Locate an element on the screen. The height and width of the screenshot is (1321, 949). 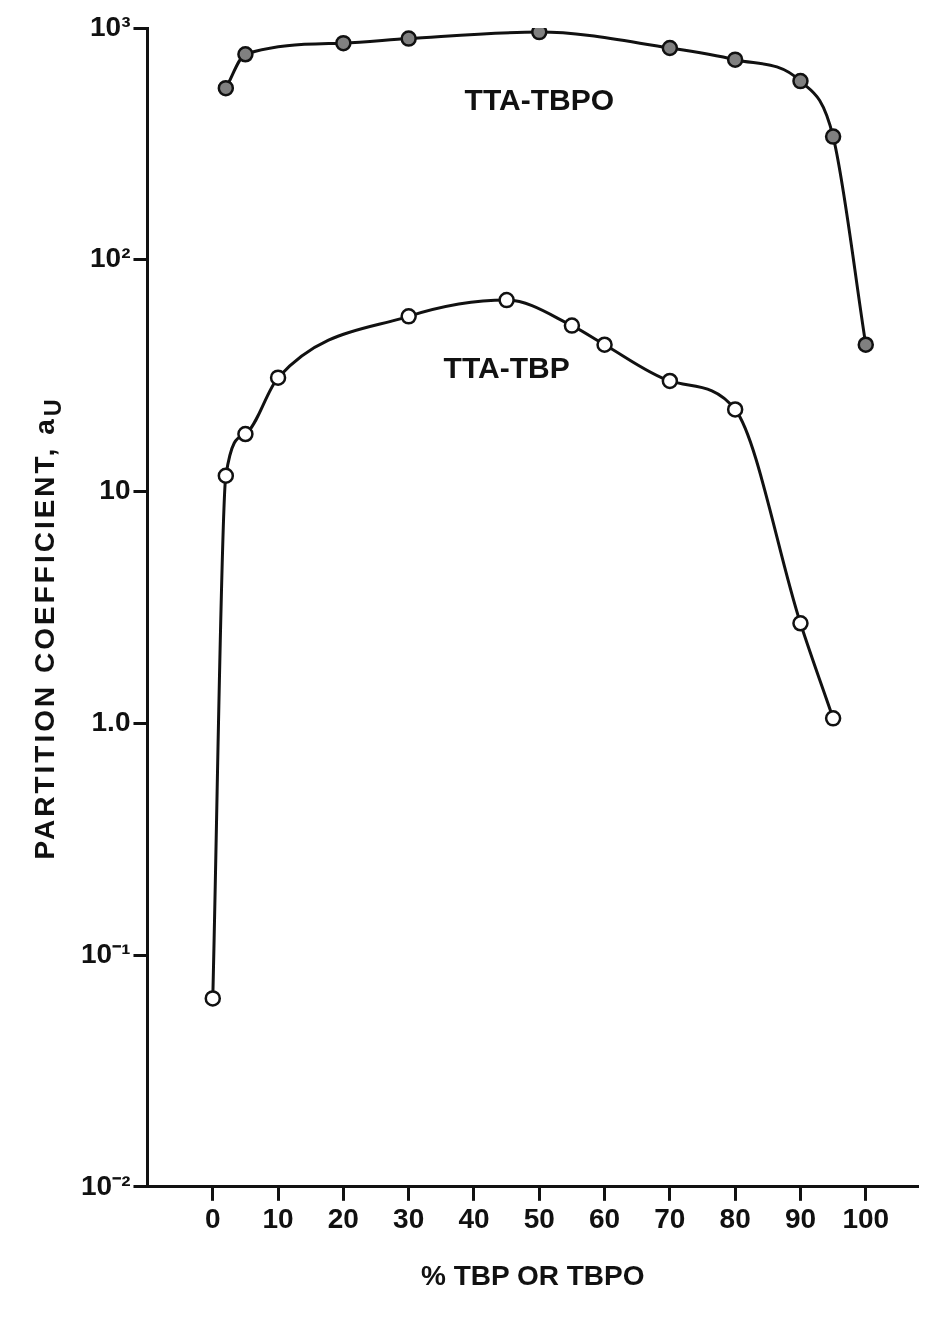
y-tick-label: 10² is located at coordinates (110, 258).